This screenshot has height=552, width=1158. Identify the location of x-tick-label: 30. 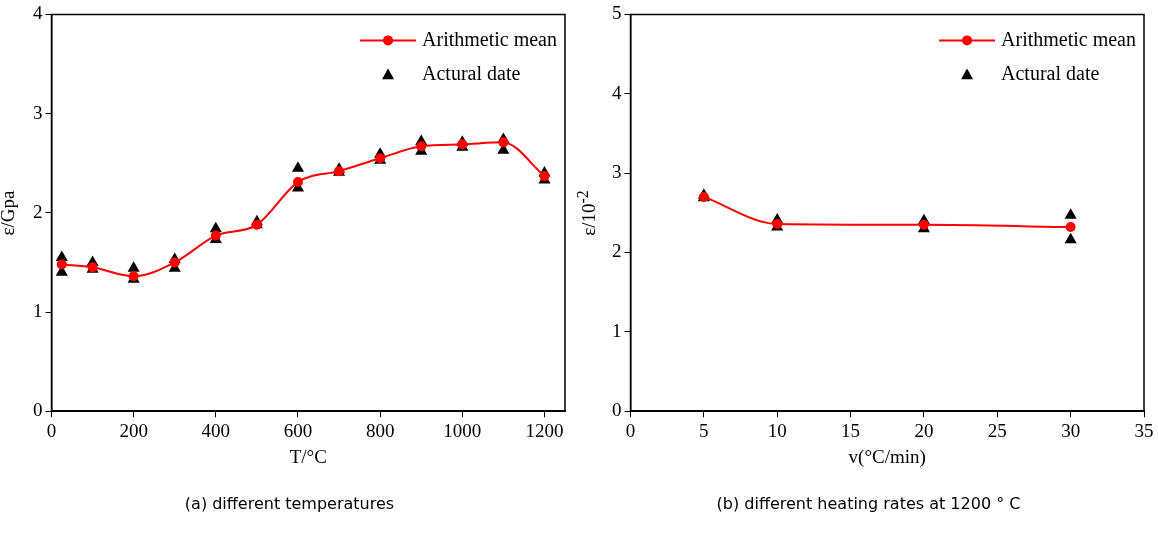
(1071, 430).